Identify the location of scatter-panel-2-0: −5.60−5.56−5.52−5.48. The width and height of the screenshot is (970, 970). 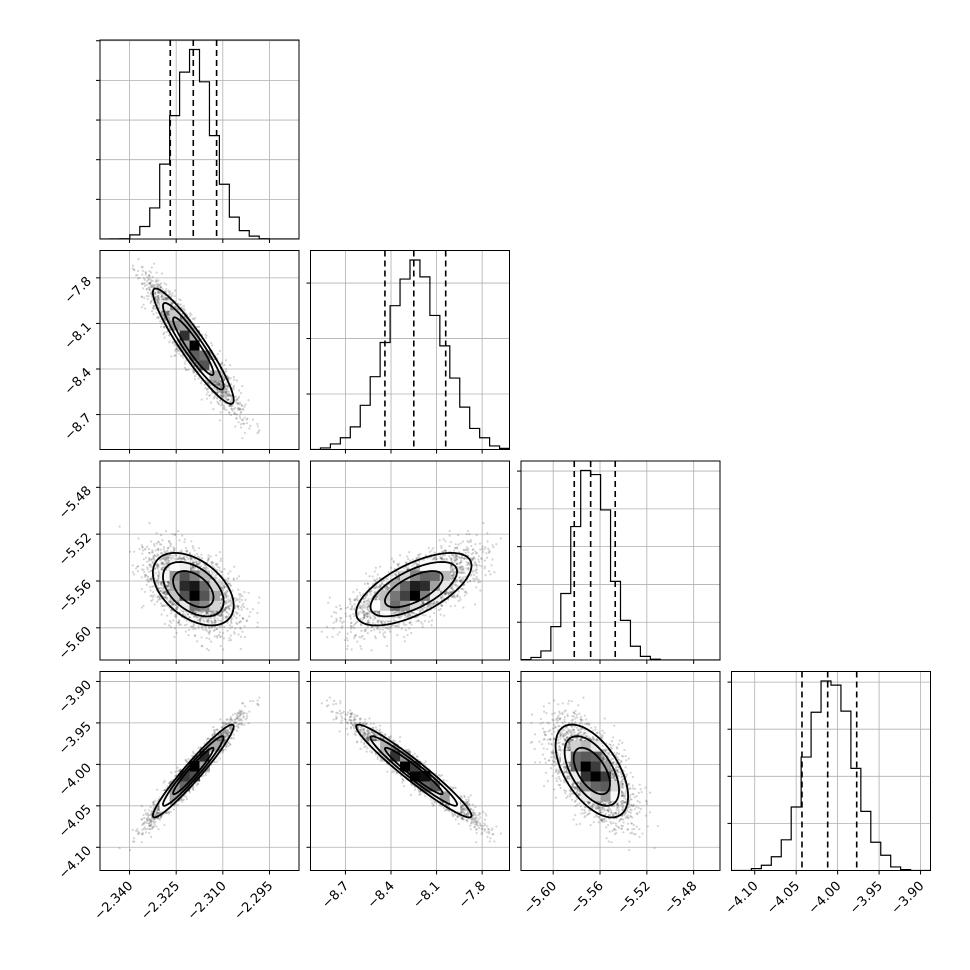
(178, 562).